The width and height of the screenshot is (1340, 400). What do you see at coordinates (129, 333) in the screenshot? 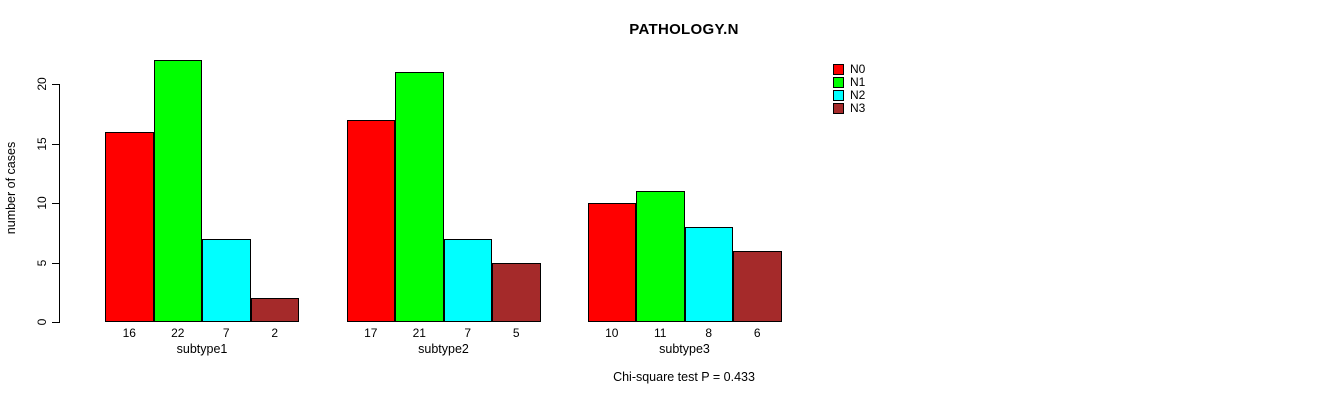
I see `bar-value-label-subtype1-N0: 16` at bounding box center [129, 333].